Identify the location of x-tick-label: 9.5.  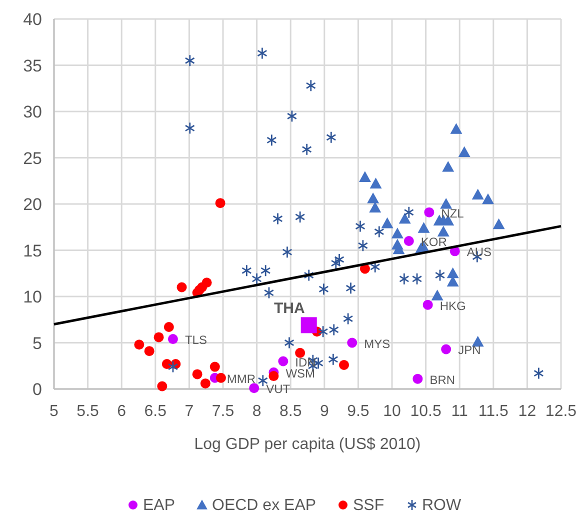
(358, 411).